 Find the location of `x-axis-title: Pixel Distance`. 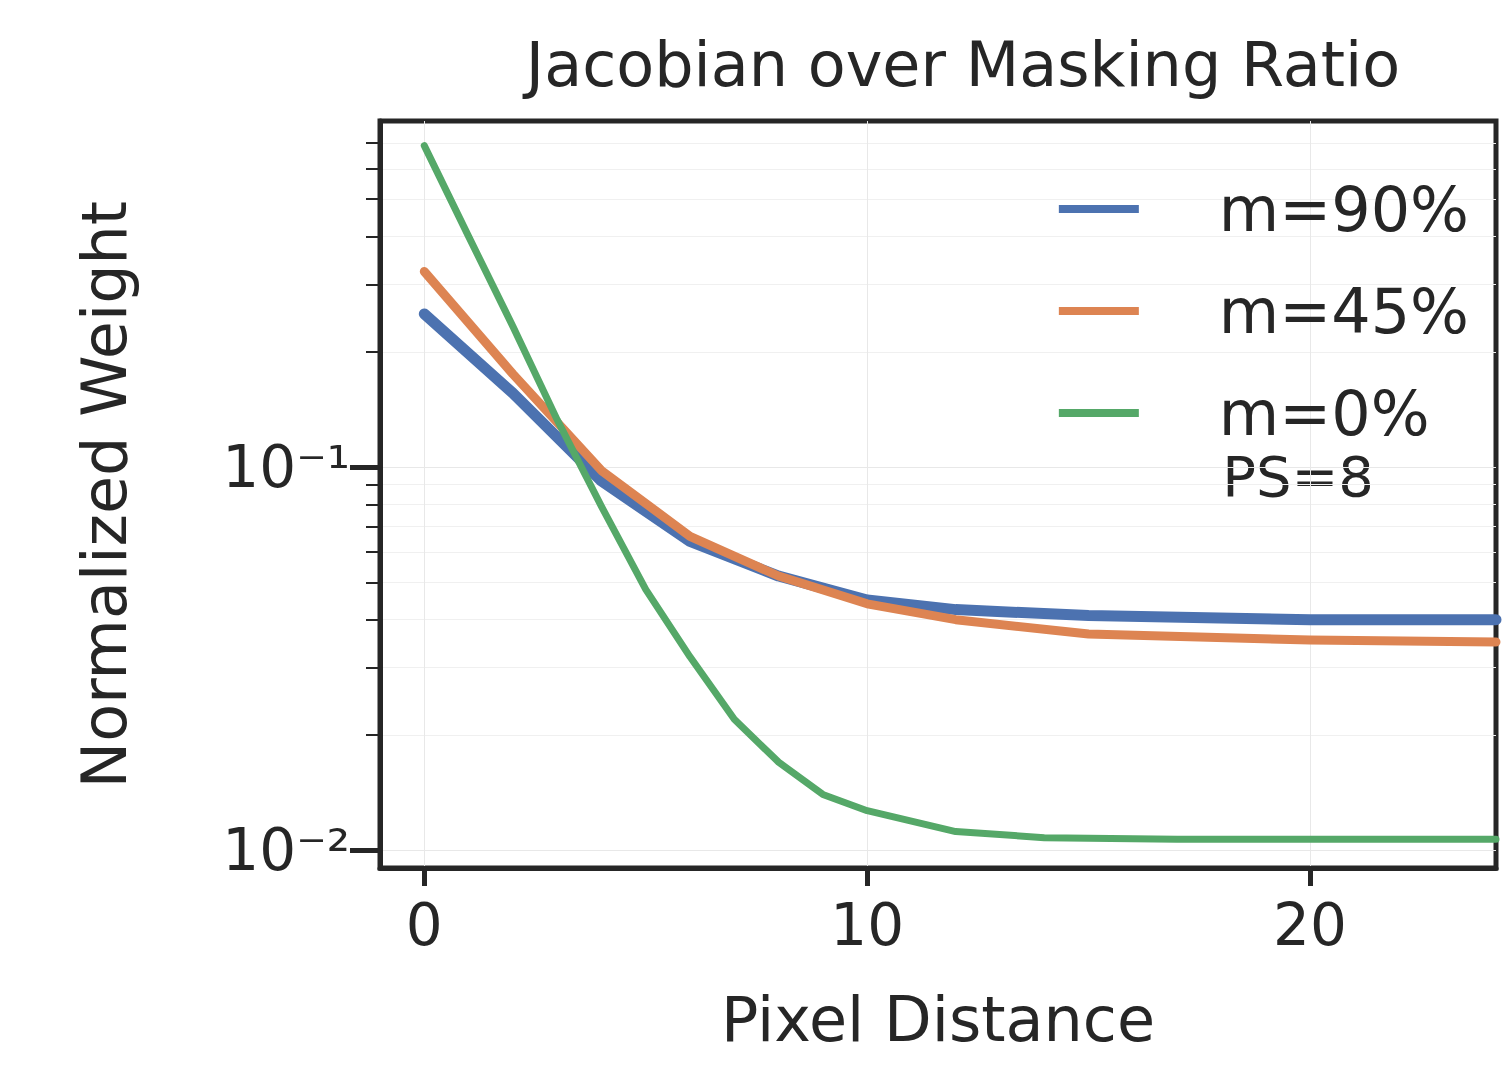

x-axis-title: Pixel Distance is located at coordinates (938, 1019).